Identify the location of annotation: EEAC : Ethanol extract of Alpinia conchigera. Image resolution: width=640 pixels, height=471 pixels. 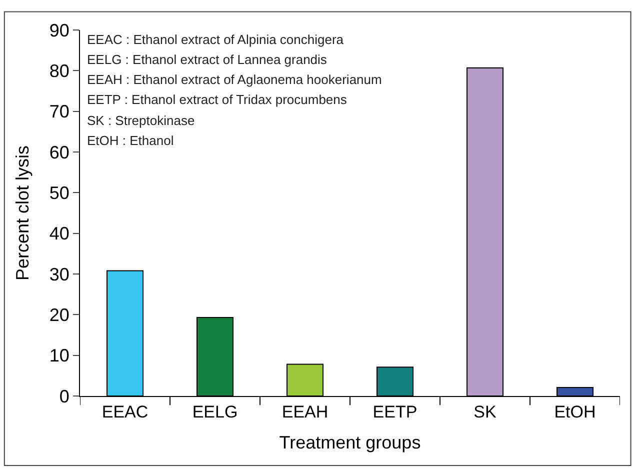
(215, 39).